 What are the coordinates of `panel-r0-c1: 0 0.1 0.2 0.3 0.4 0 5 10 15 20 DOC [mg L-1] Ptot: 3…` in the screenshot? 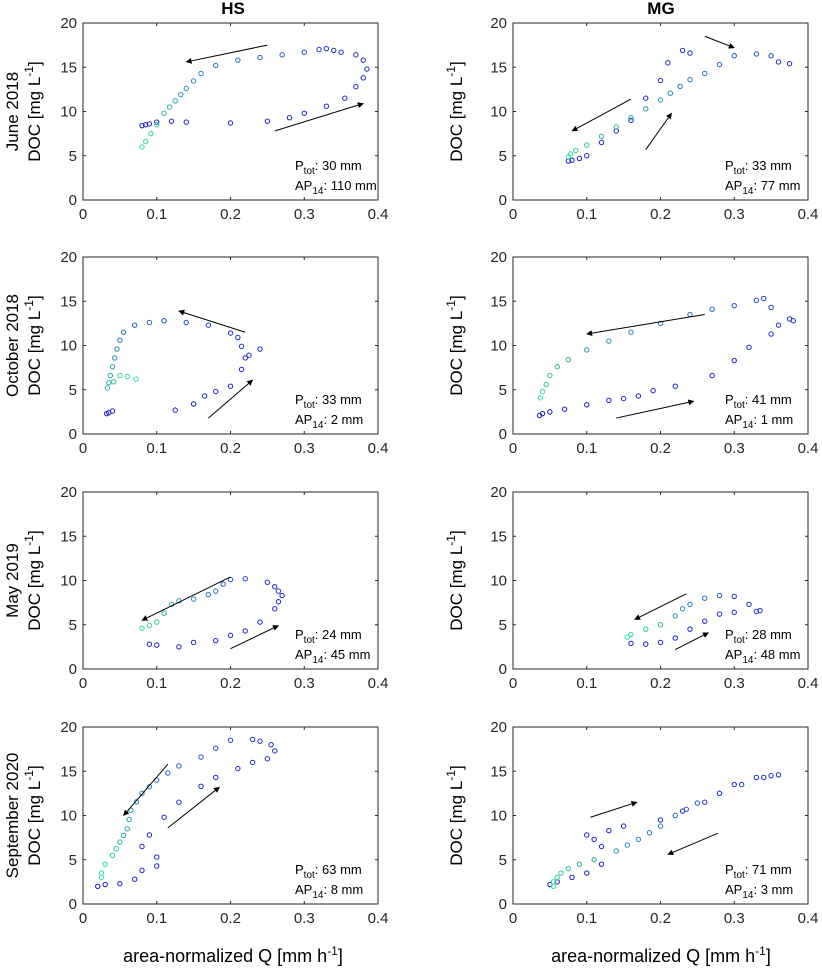 It's located at (631, 119).